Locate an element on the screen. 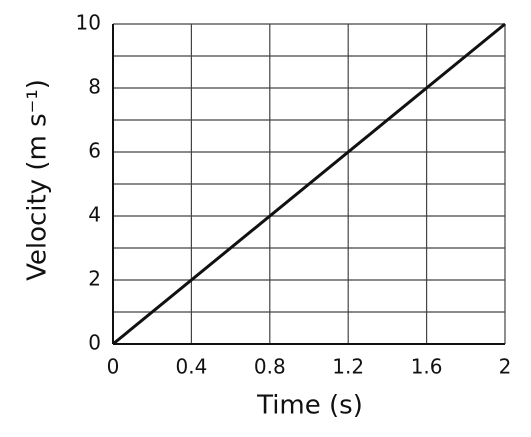 This screenshot has height=437, width=531. x-tick-label: 0.4 is located at coordinates (191, 367).